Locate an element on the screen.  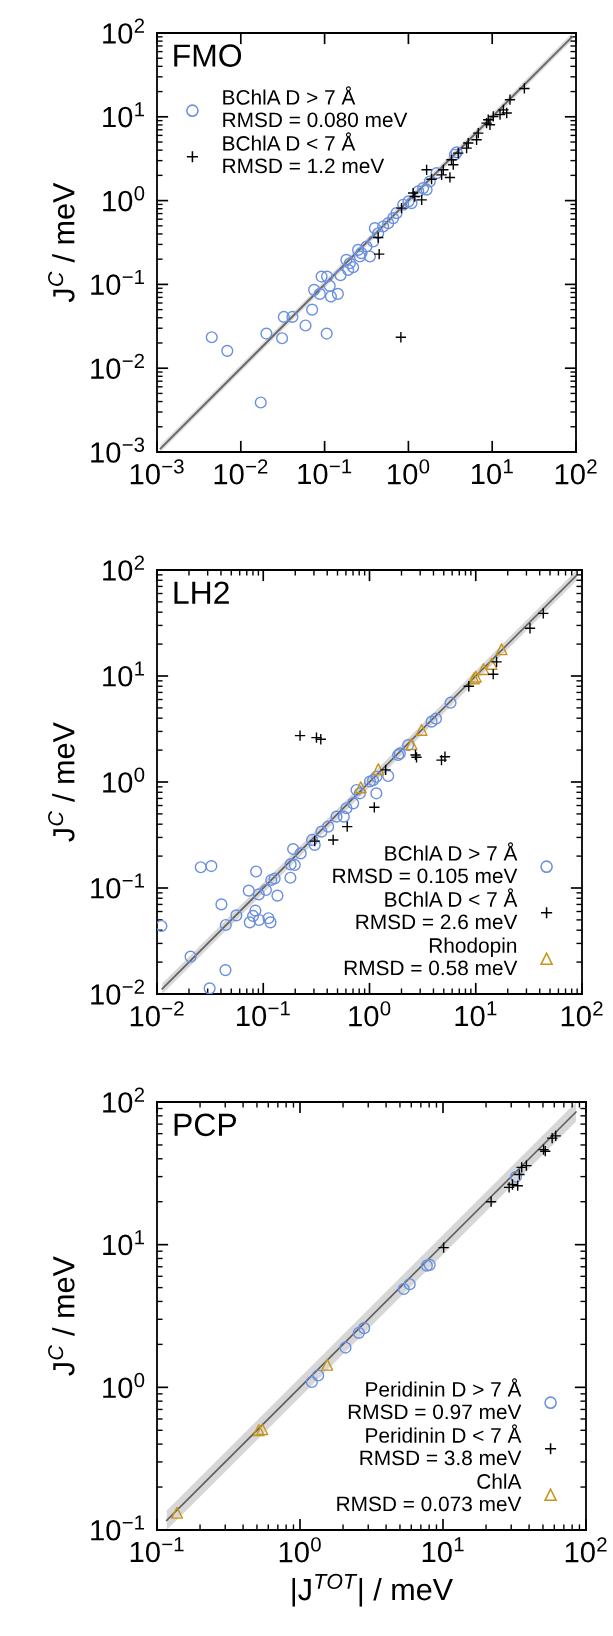
chart-title: LH2 is located at coordinates (201, 592).